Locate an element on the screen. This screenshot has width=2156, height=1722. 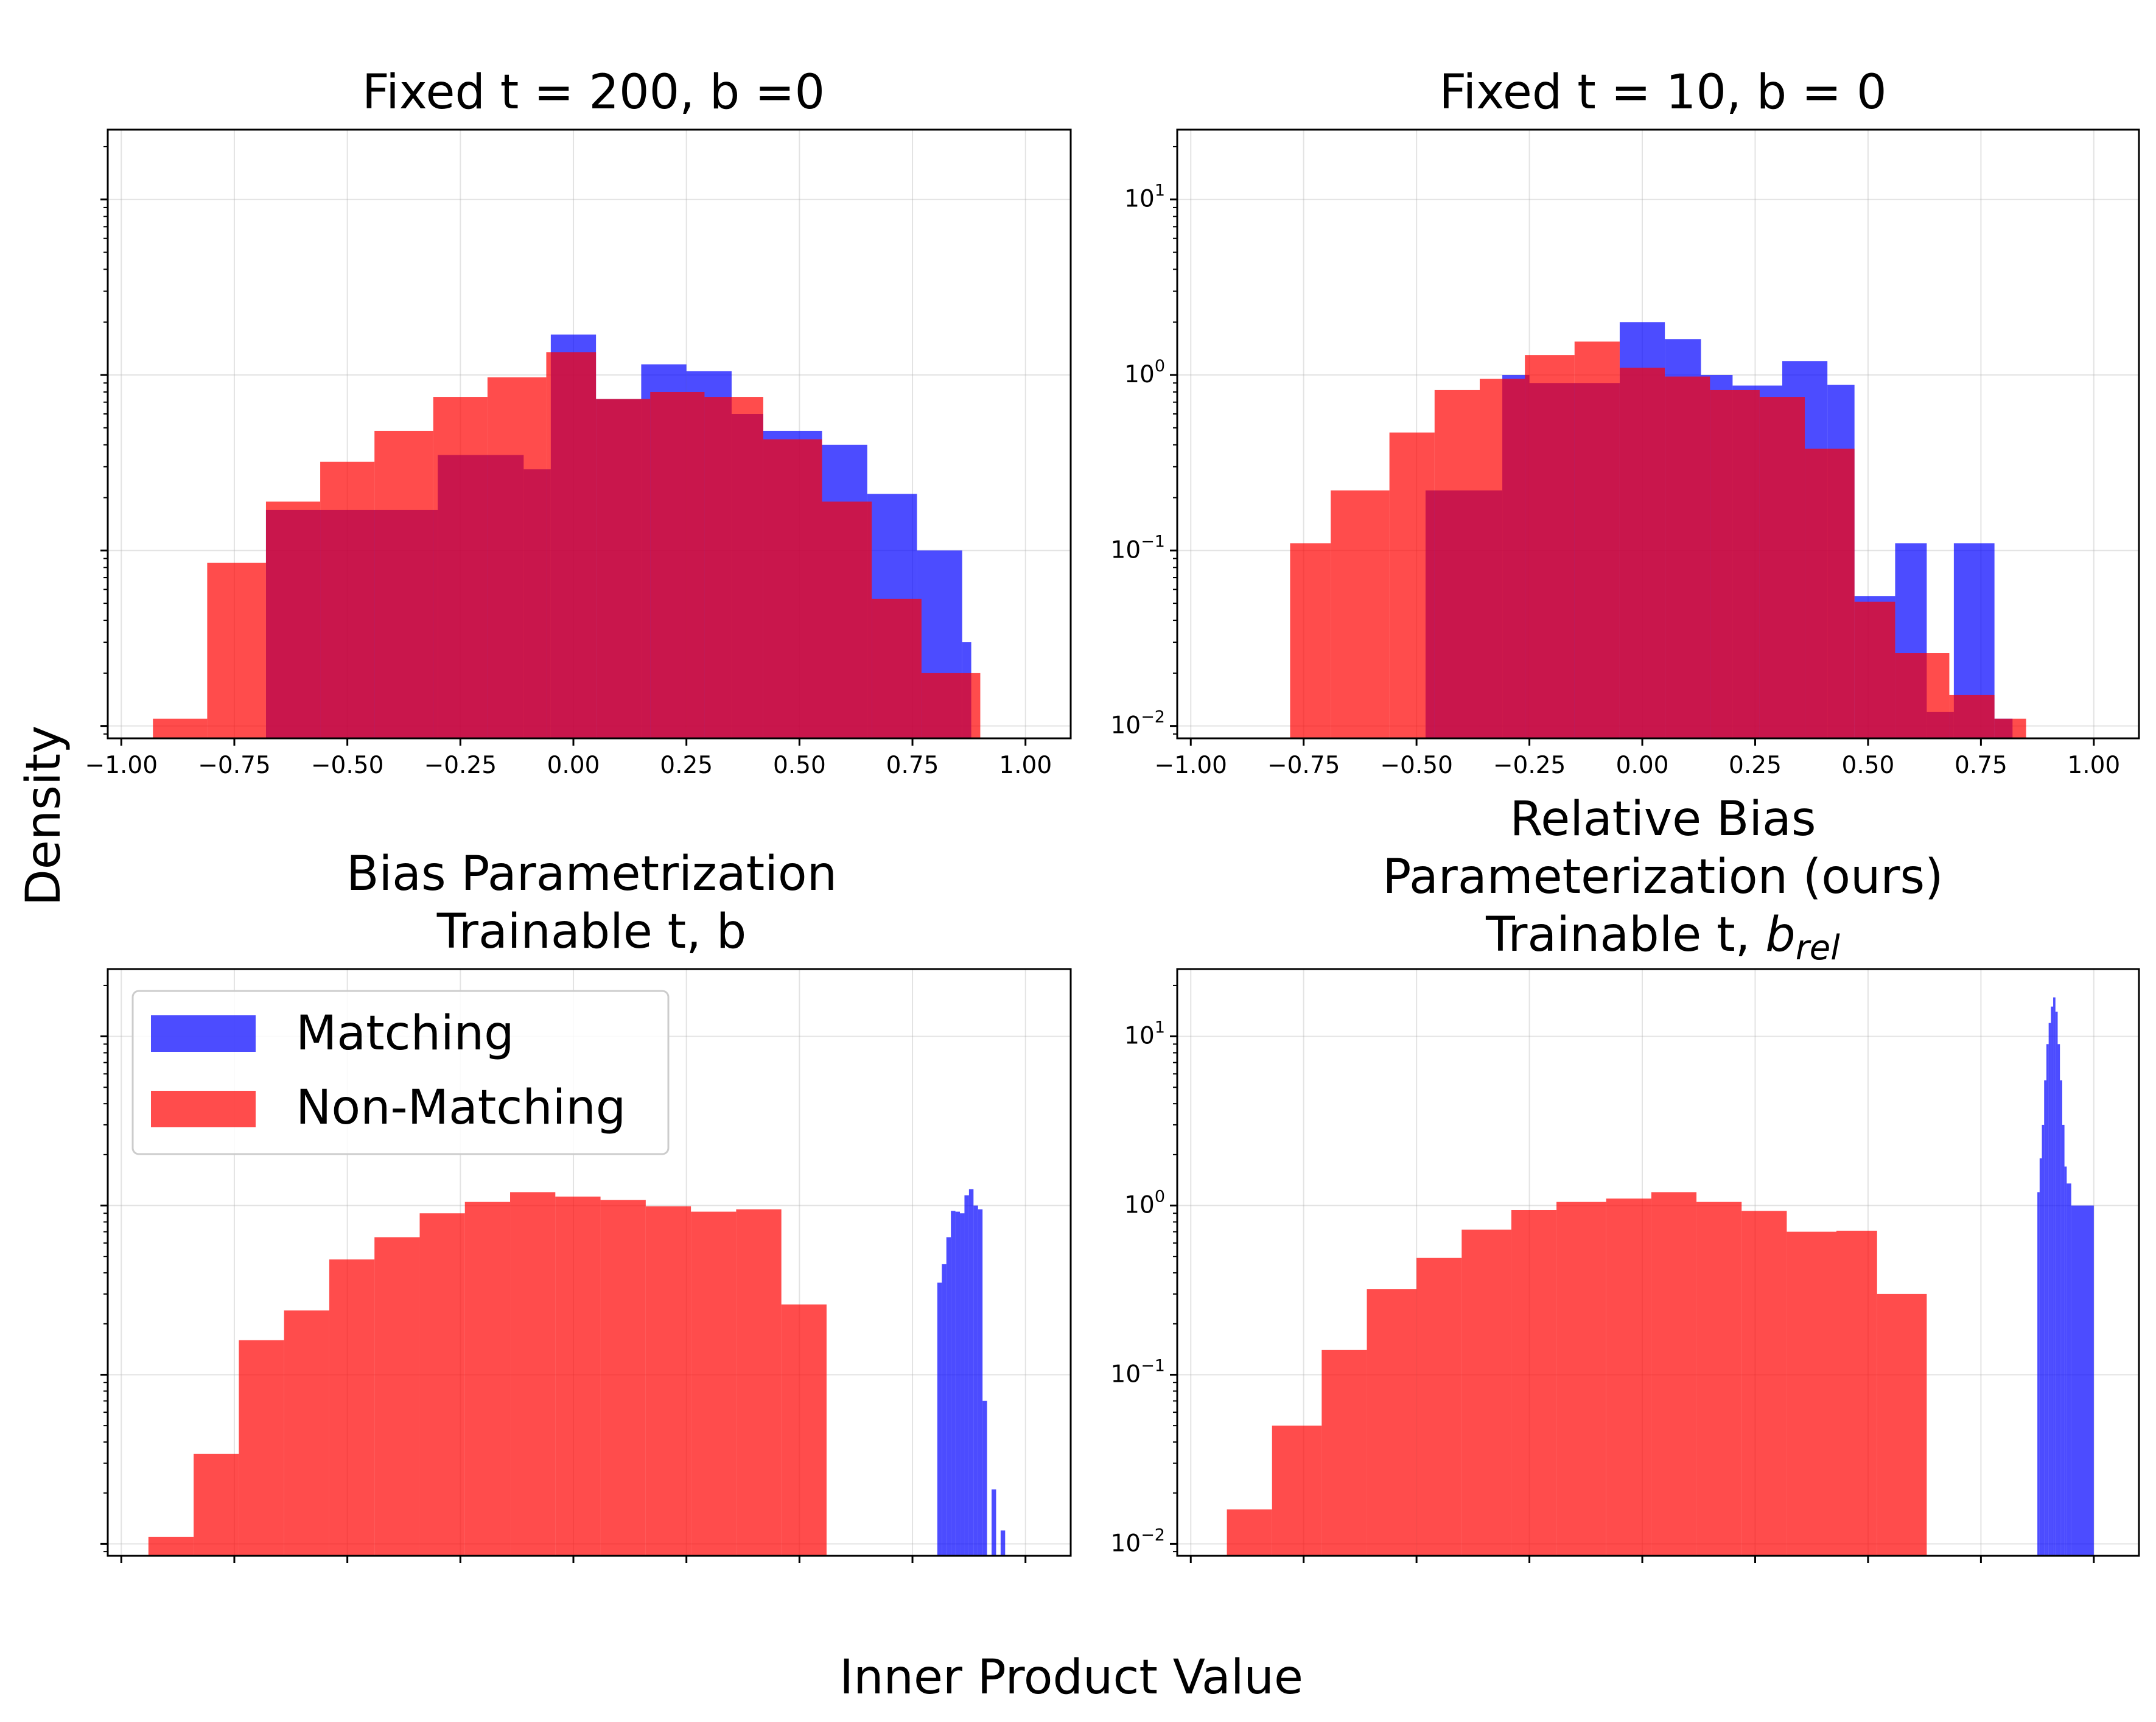
x-tick-label-4: 0.00 is located at coordinates (573, 766).